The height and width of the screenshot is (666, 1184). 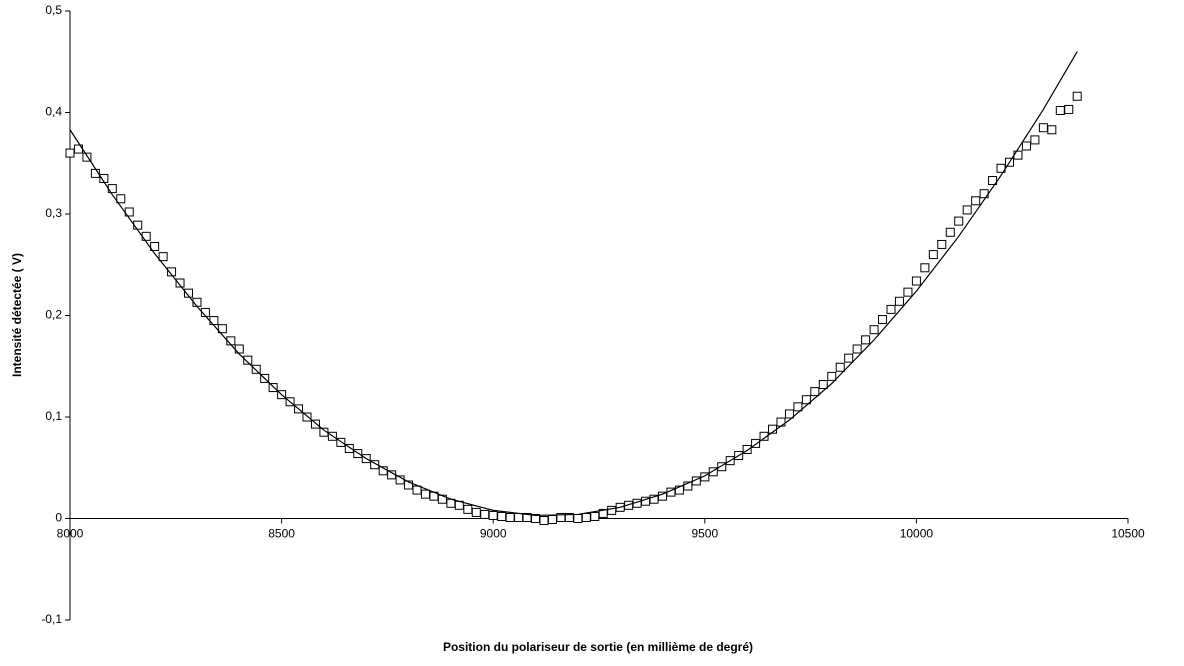 I want to click on y-tick-label: 0,2, so click(x=53, y=315).